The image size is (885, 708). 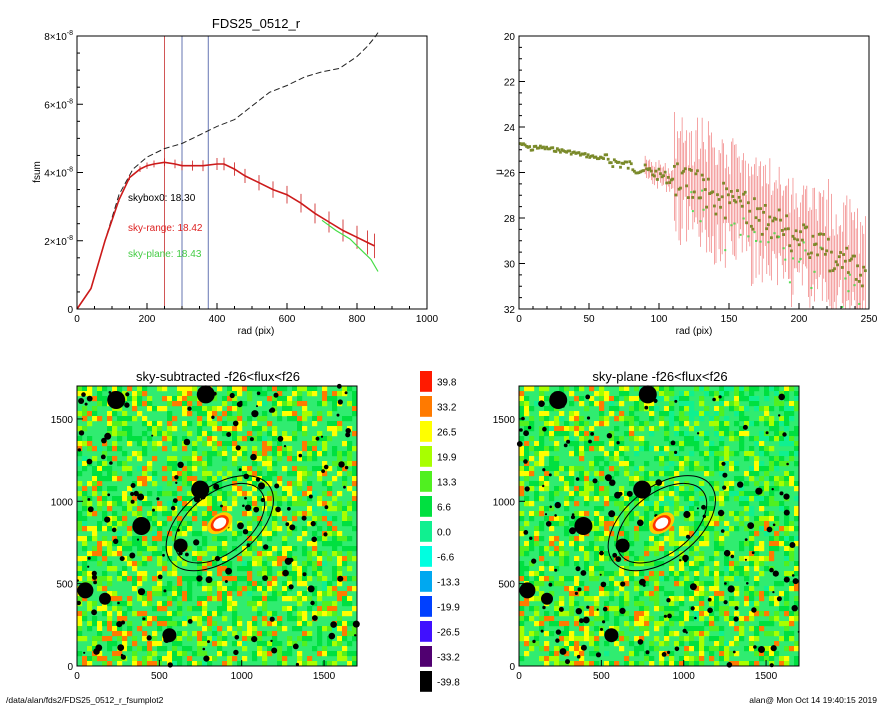 What do you see at coordinates (510, 83) in the screenshot?
I see `sb-ytick-label: 22` at bounding box center [510, 83].